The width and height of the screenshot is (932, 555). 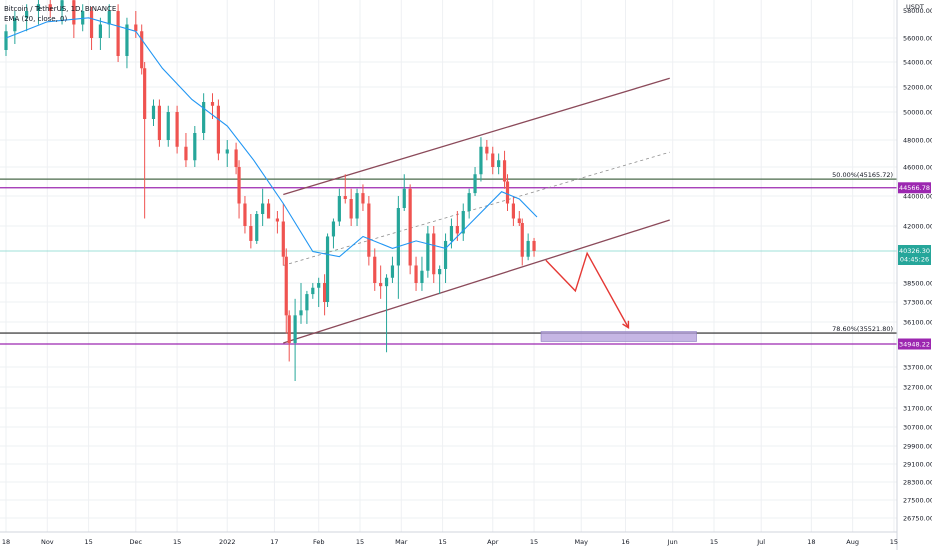 I want to click on price-unit-label: USDT, so click(x=915, y=7).